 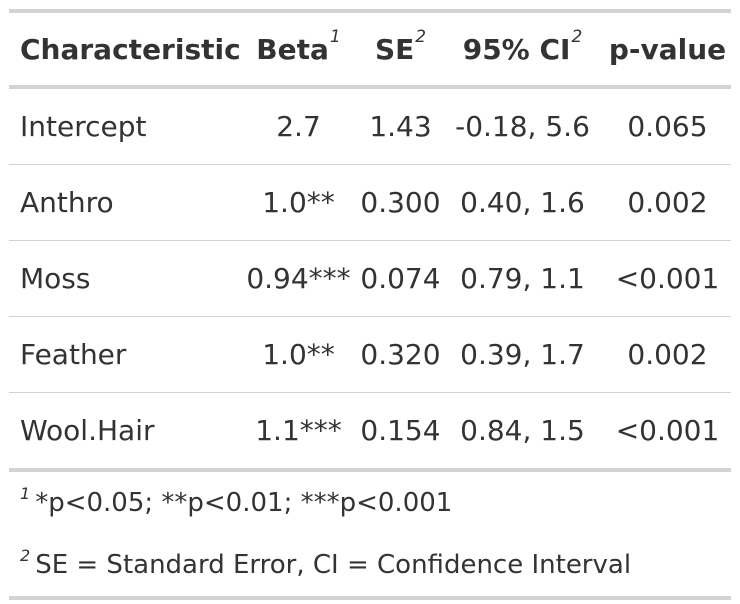 What do you see at coordinates (522, 278) in the screenshot?
I see `cell-ci: 0.79, 1.1` at bounding box center [522, 278].